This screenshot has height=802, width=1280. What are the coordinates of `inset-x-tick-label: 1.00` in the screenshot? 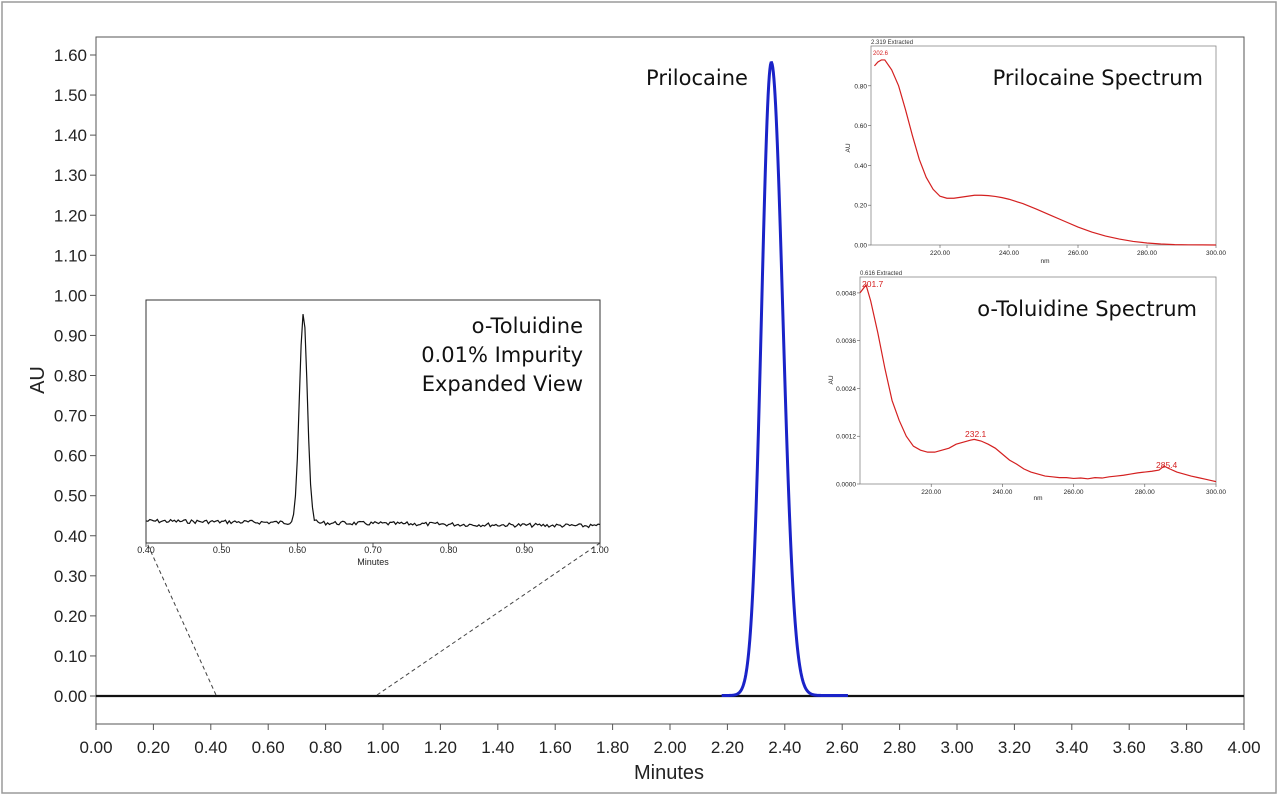 It's located at (600, 550).